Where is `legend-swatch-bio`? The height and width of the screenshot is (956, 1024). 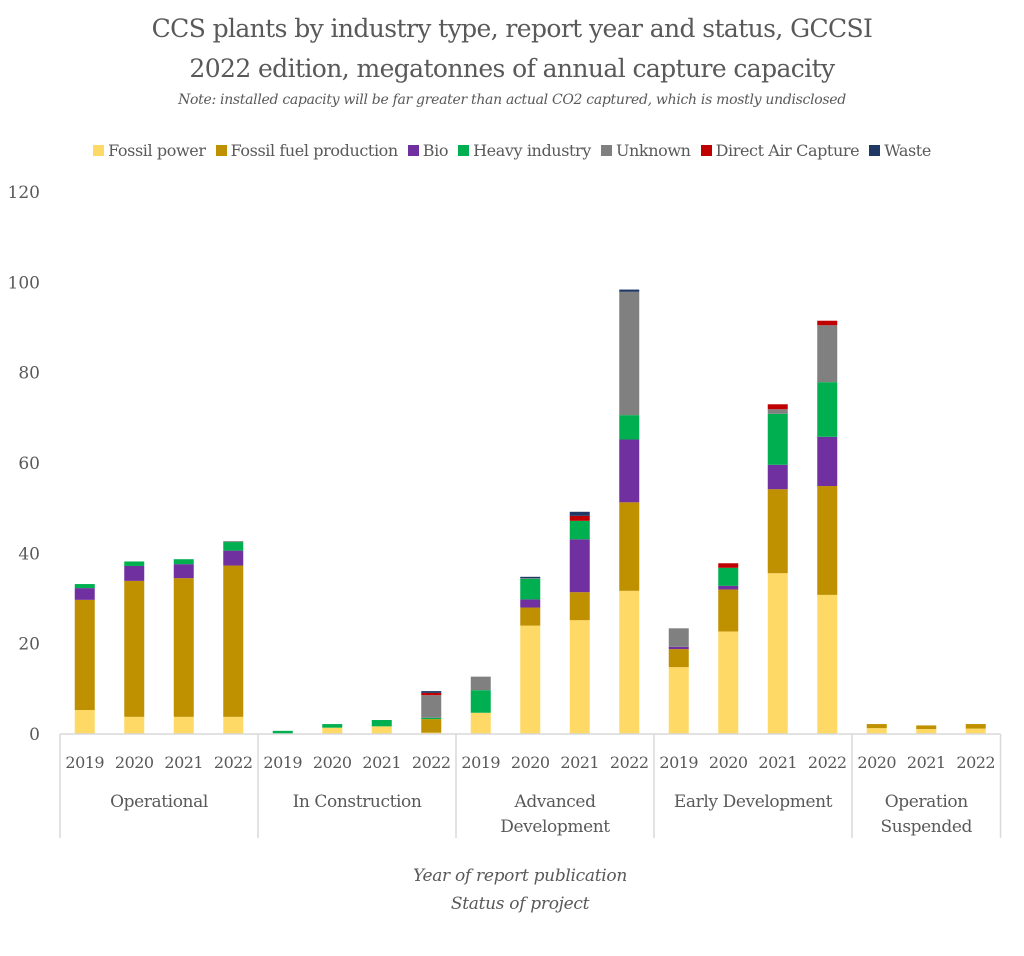
legend-swatch-bio is located at coordinates (413, 150).